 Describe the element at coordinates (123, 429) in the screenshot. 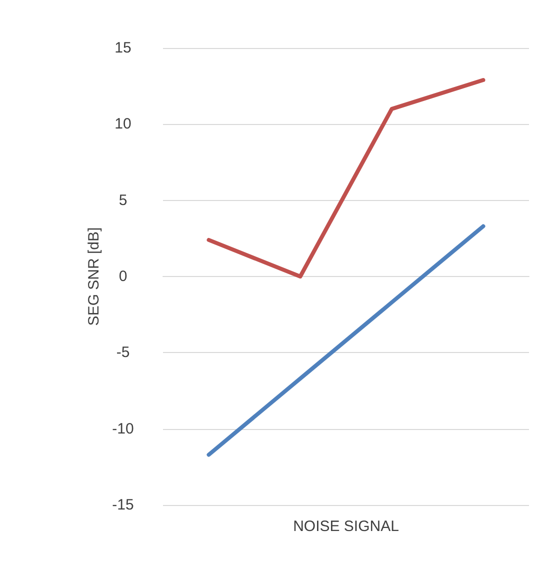

I see `y-tick-label: -10` at that location.